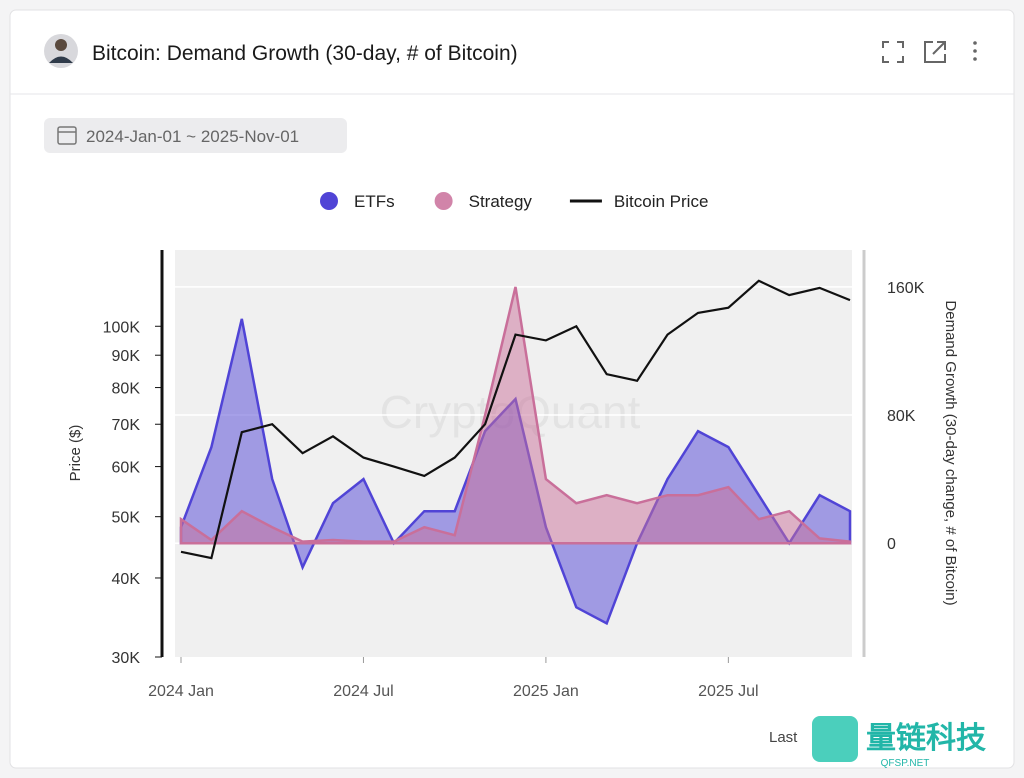  I want to click on calendar-icon, so click(67, 135).